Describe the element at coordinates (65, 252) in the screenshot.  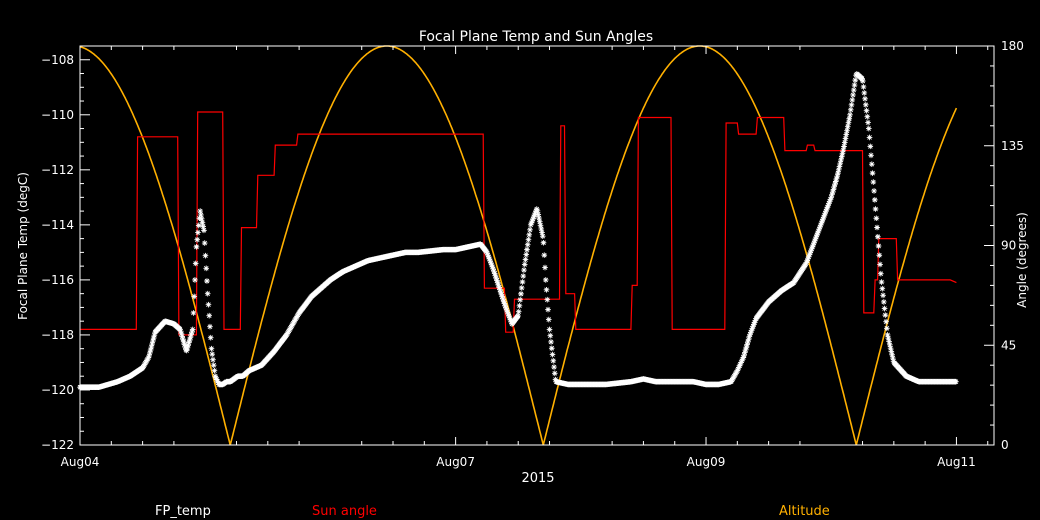
I see `y-axis-ticks: −122 −120 −118 −116 −114 −112 −110 −108` at that location.